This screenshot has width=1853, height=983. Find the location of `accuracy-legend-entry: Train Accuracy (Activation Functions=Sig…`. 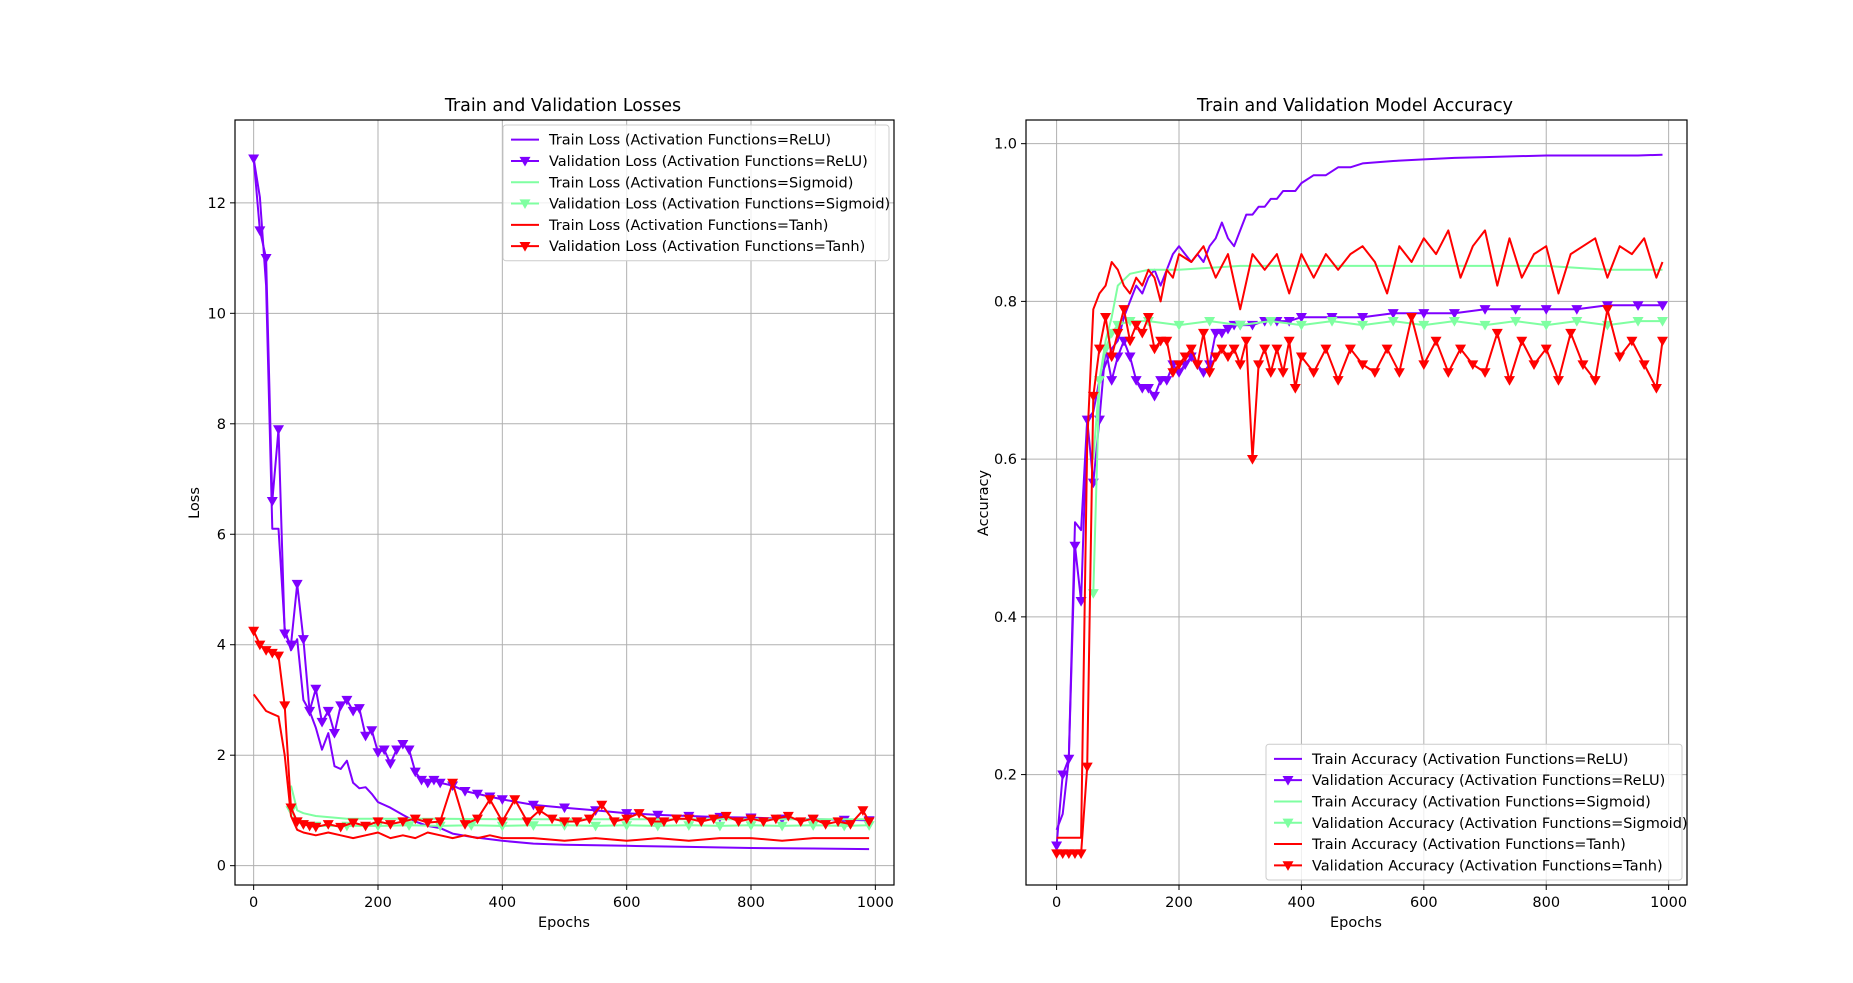

accuracy-legend-entry: Train Accuracy (Activation Functions=Sig… is located at coordinates (1462, 802).